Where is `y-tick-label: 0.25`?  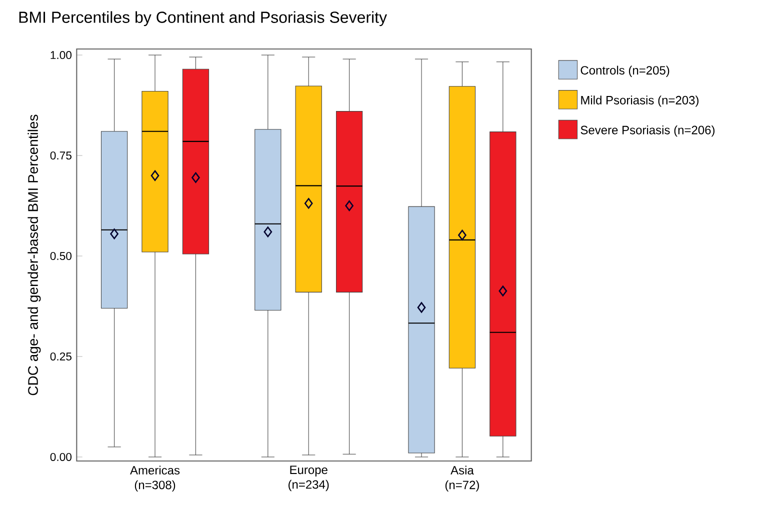
y-tick-label: 0.25 is located at coordinates (61, 356).